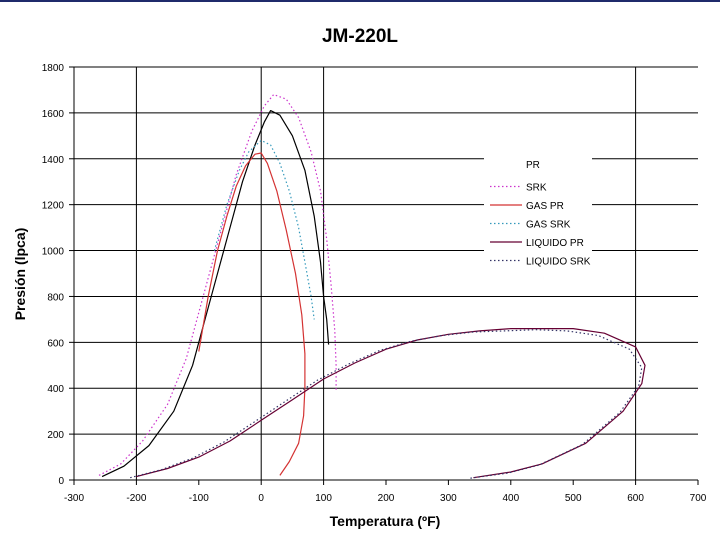 This screenshot has width=720, height=540. I want to click on y-tick-label: 600, so click(55, 343).